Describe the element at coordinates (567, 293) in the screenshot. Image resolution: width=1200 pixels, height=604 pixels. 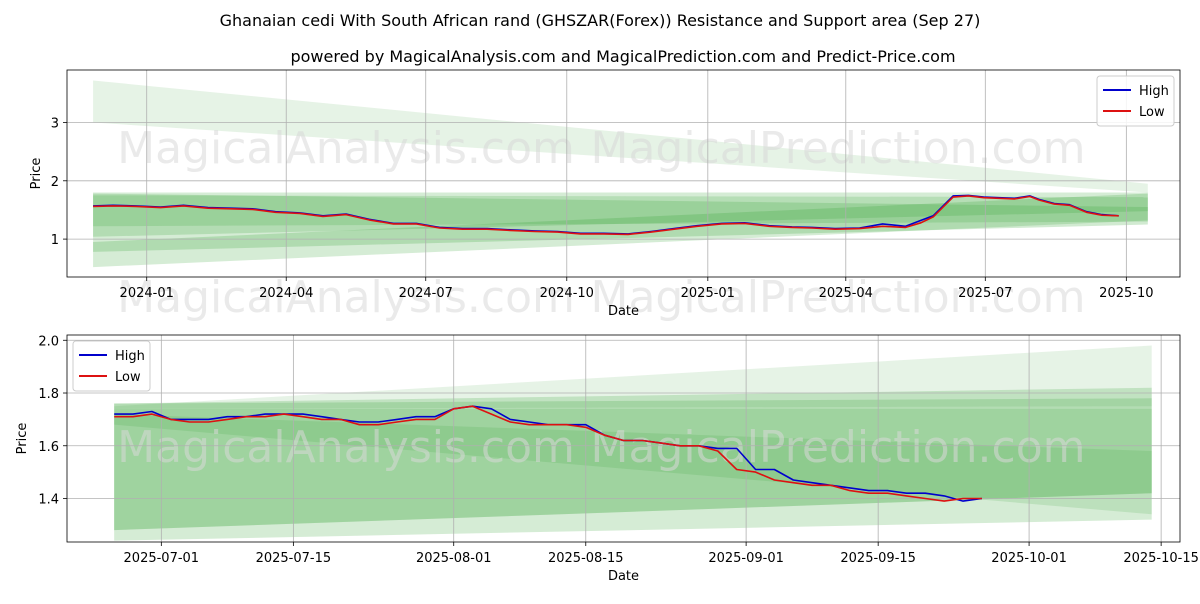
I see `x-tick-label: 2024-10` at that location.